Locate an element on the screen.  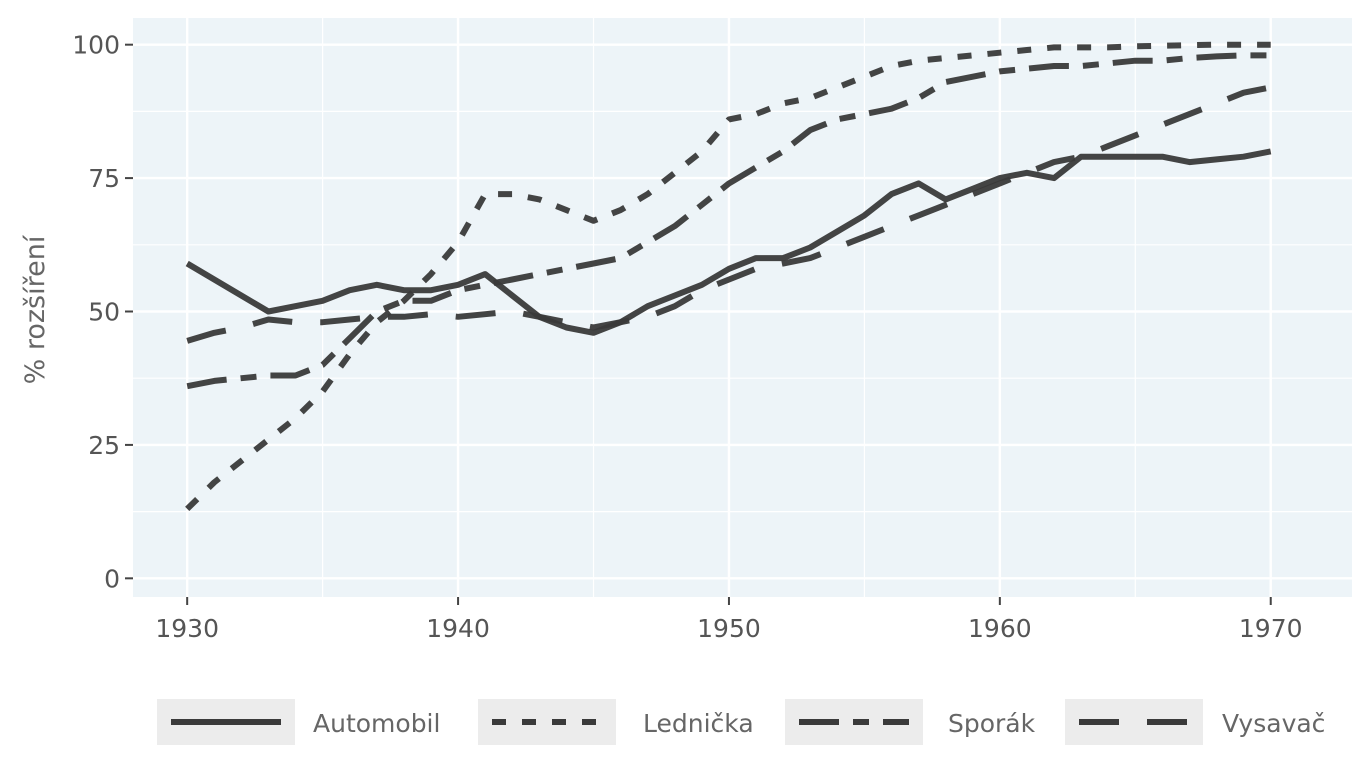
y-tick-label: 25 is located at coordinates (104, 445).